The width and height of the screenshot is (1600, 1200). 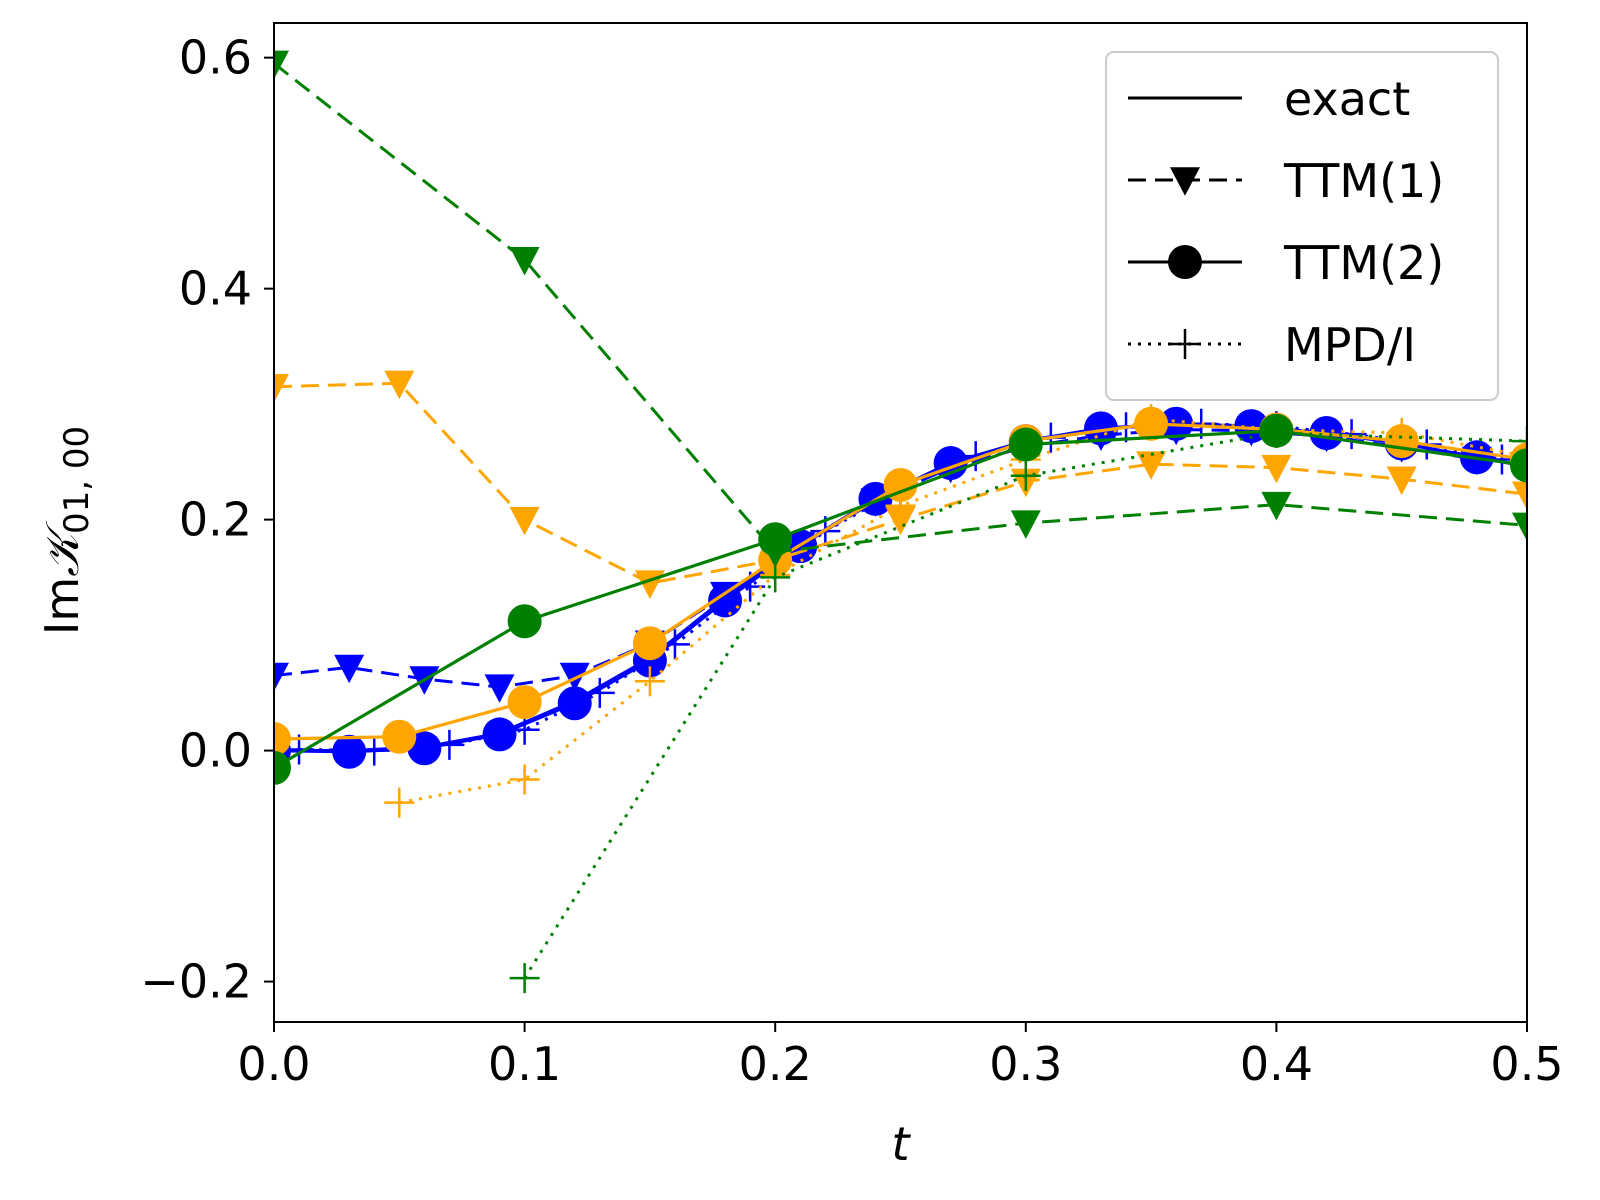 What do you see at coordinates (1025, 1064) in the screenshot?
I see `x-tick-label: 0.3` at bounding box center [1025, 1064].